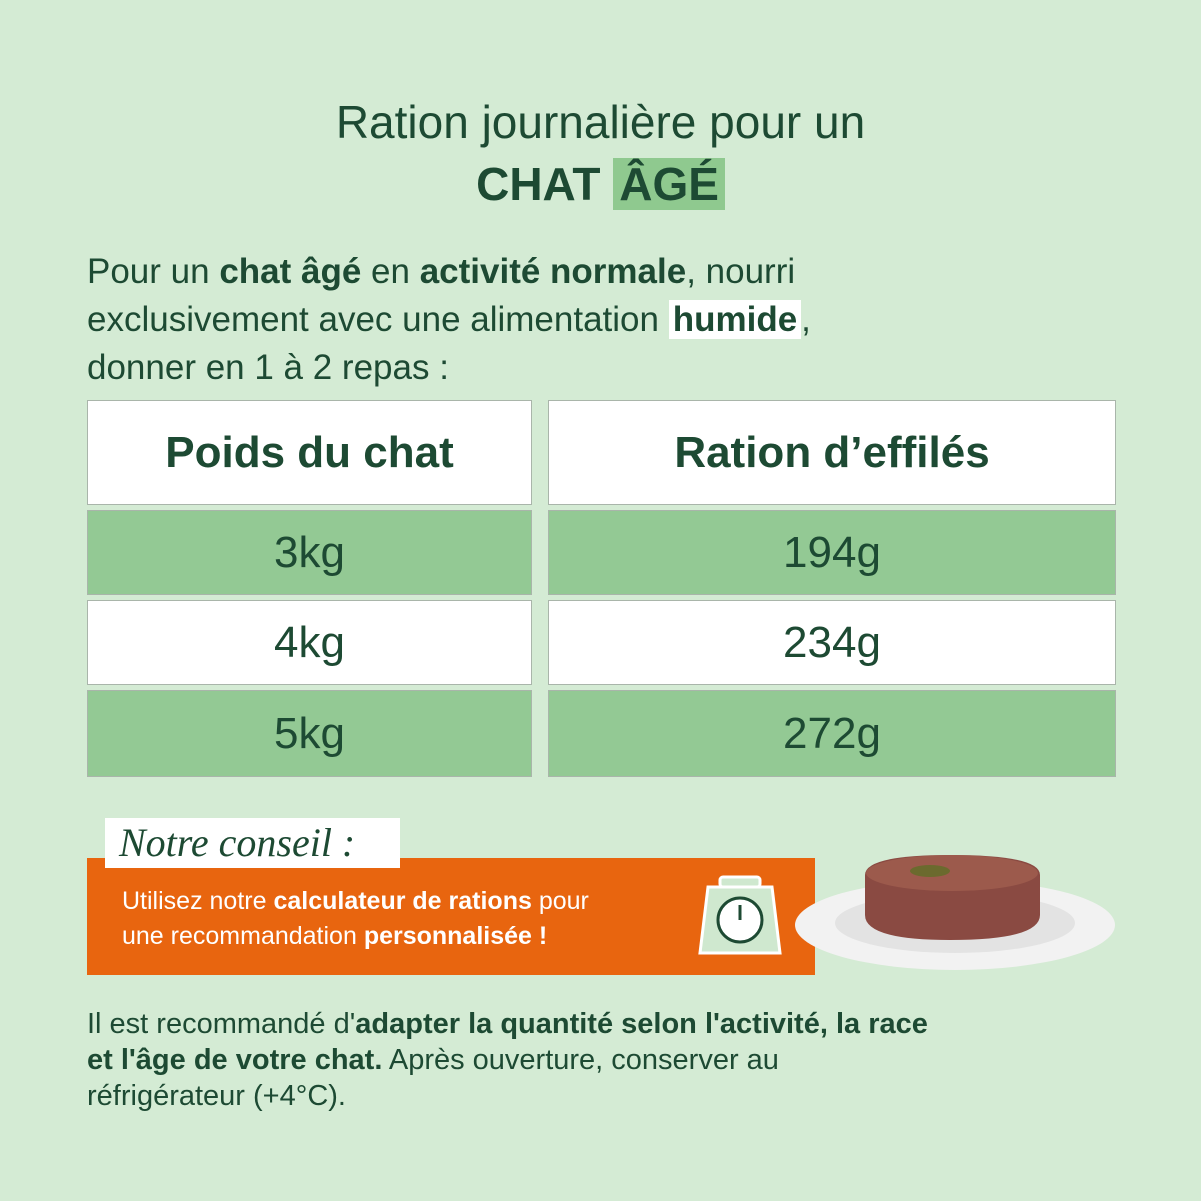  I want to click on advice-label: Notre conseil :, so click(252, 843).